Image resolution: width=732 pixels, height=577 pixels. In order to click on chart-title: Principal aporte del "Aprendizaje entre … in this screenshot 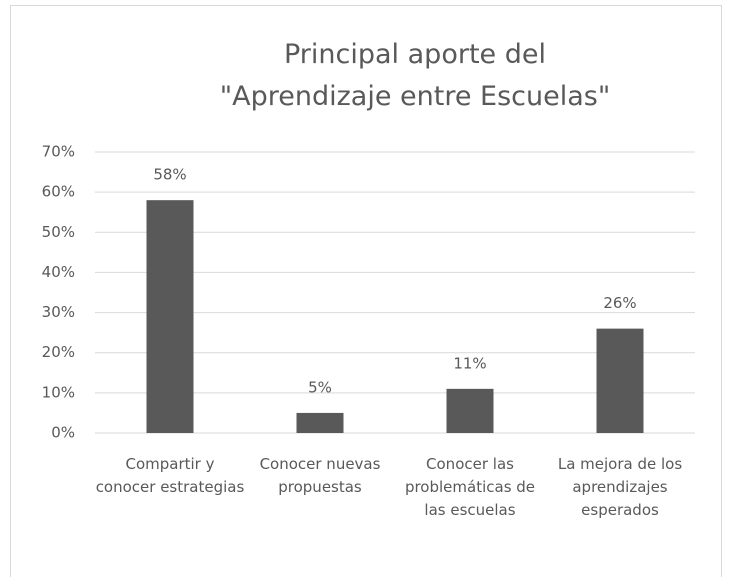, I will do `click(415, 75)`.